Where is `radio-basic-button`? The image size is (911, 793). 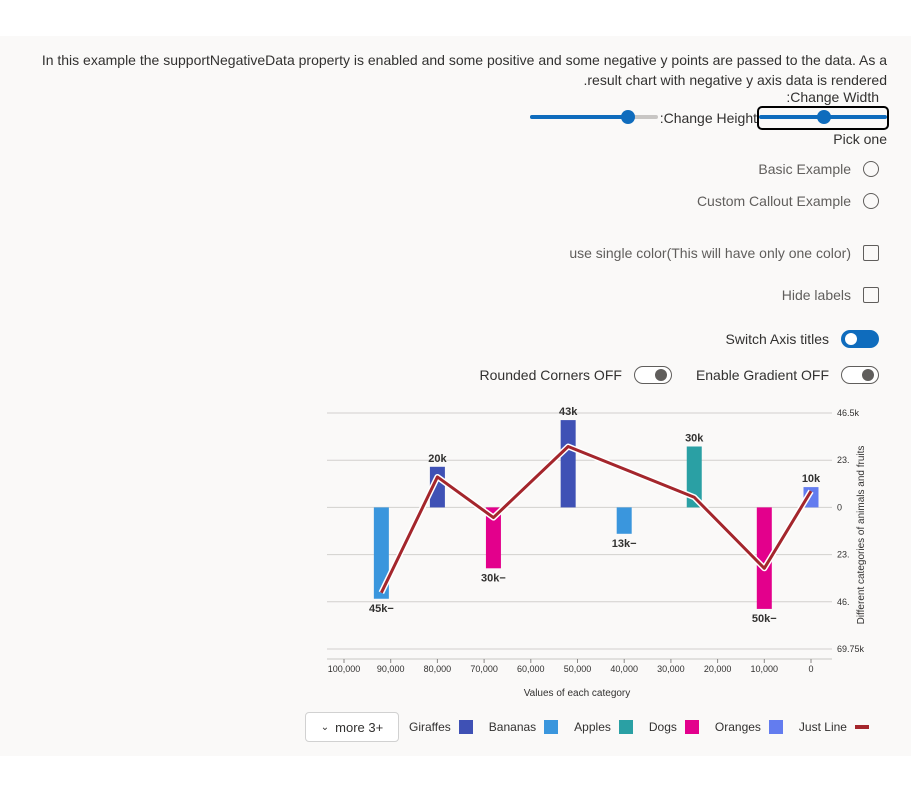
radio-basic-button is located at coordinates (871, 169).